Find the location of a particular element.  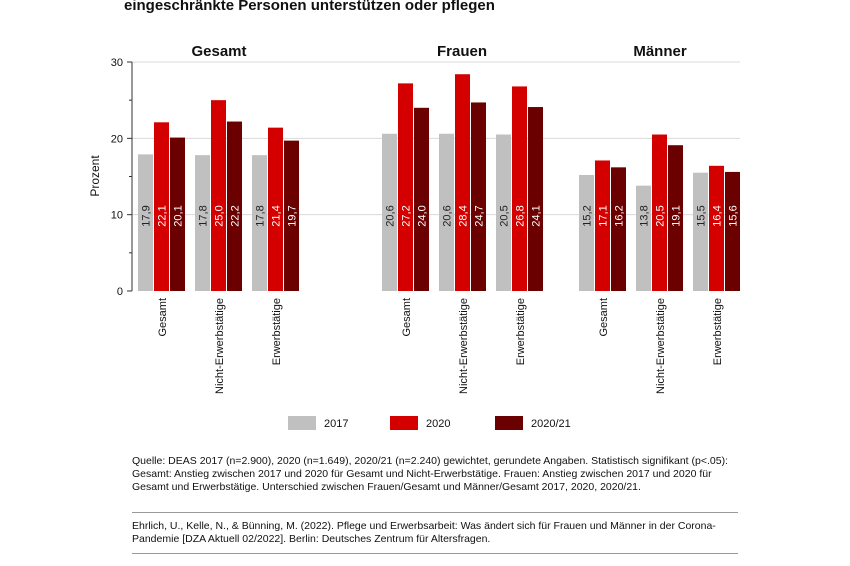

value-label: 16,2 is located at coordinates (620, 215).